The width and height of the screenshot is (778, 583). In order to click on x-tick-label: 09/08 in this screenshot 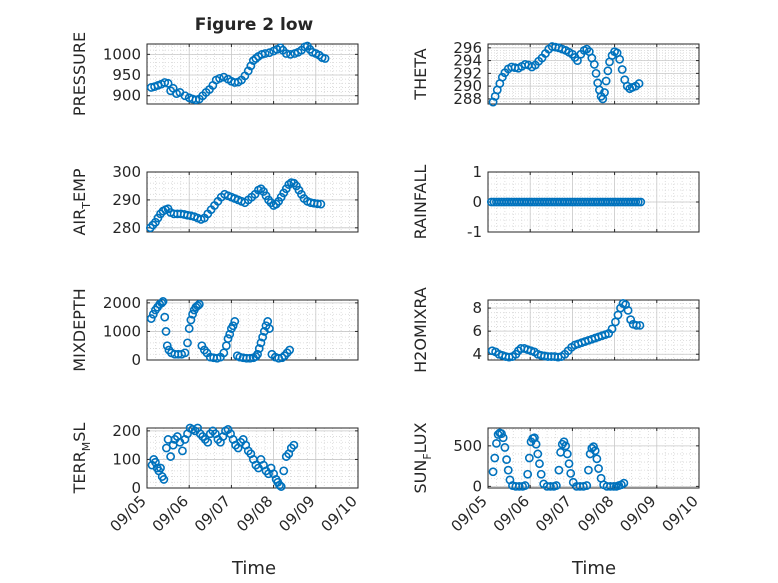, I will do `click(254, 513)`.